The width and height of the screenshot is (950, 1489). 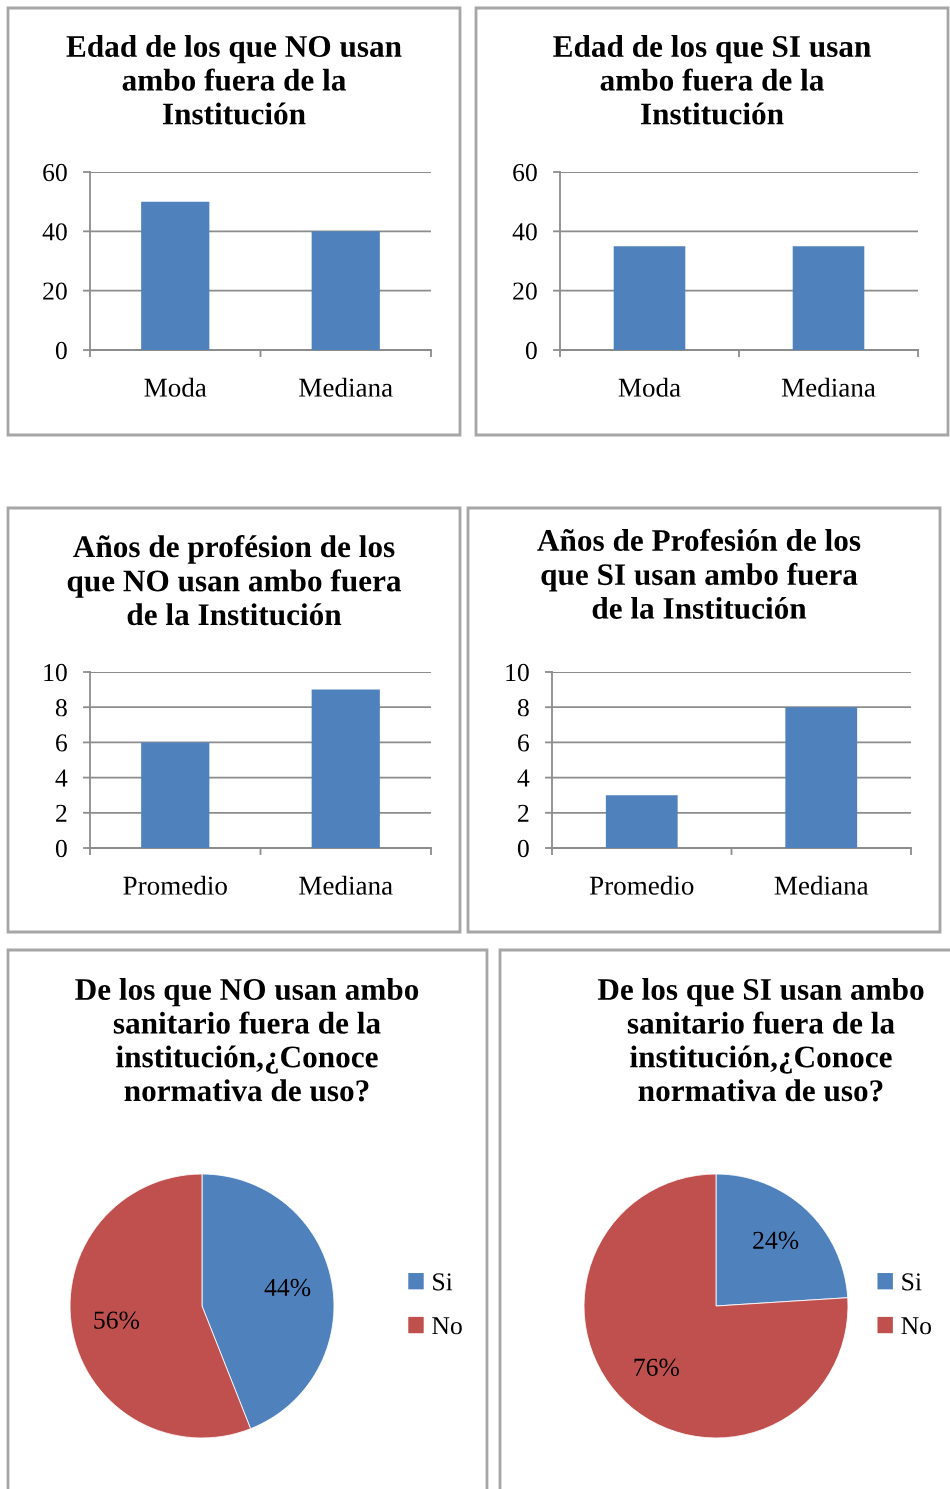 What do you see at coordinates (234, 80) in the screenshot?
I see `chart-title: Edad de los que NO usan ambo fuera de la Institución` at bounding box center [234, 80].